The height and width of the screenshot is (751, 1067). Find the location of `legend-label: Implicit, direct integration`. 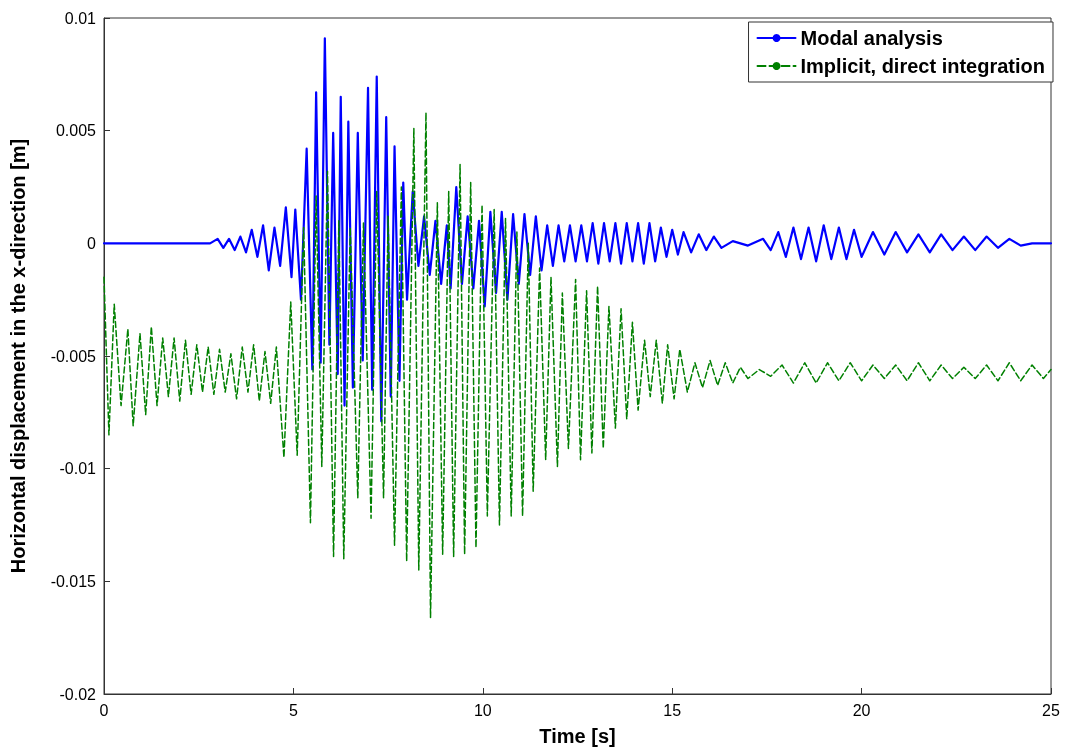

legend-label: Implicit, direct integration is located at coordinates (923, 66).